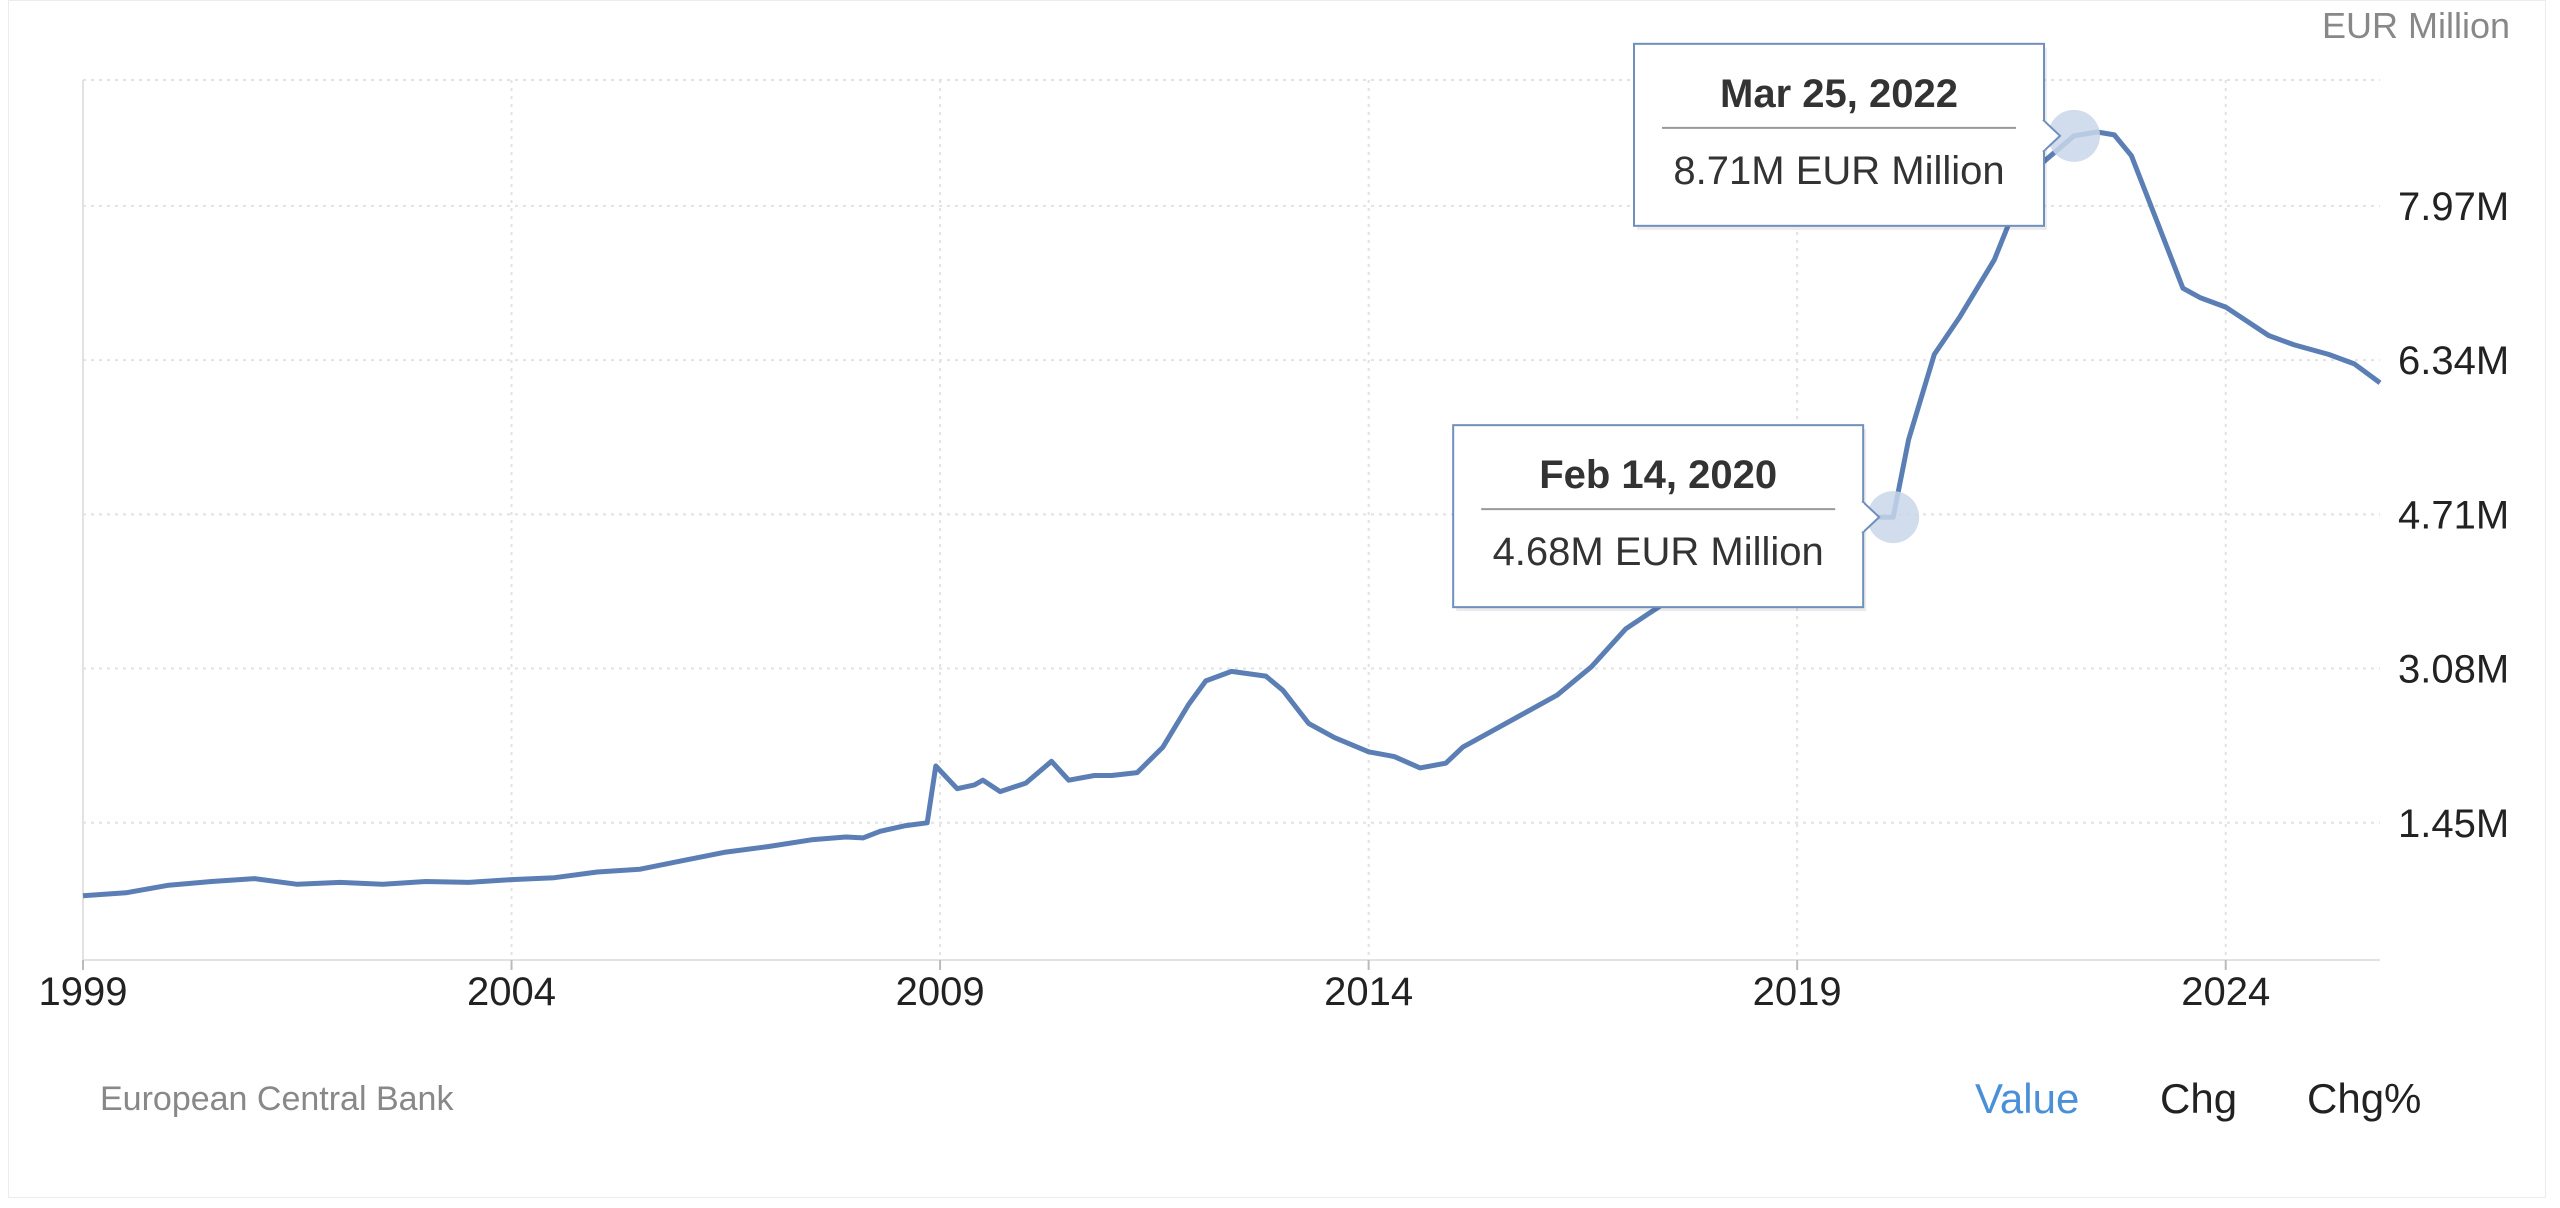  What do you see at coordinates (2199, 1098) in the screenshot?
I see `change-mode-button: Chg` at bounding box center [2199, 1098].